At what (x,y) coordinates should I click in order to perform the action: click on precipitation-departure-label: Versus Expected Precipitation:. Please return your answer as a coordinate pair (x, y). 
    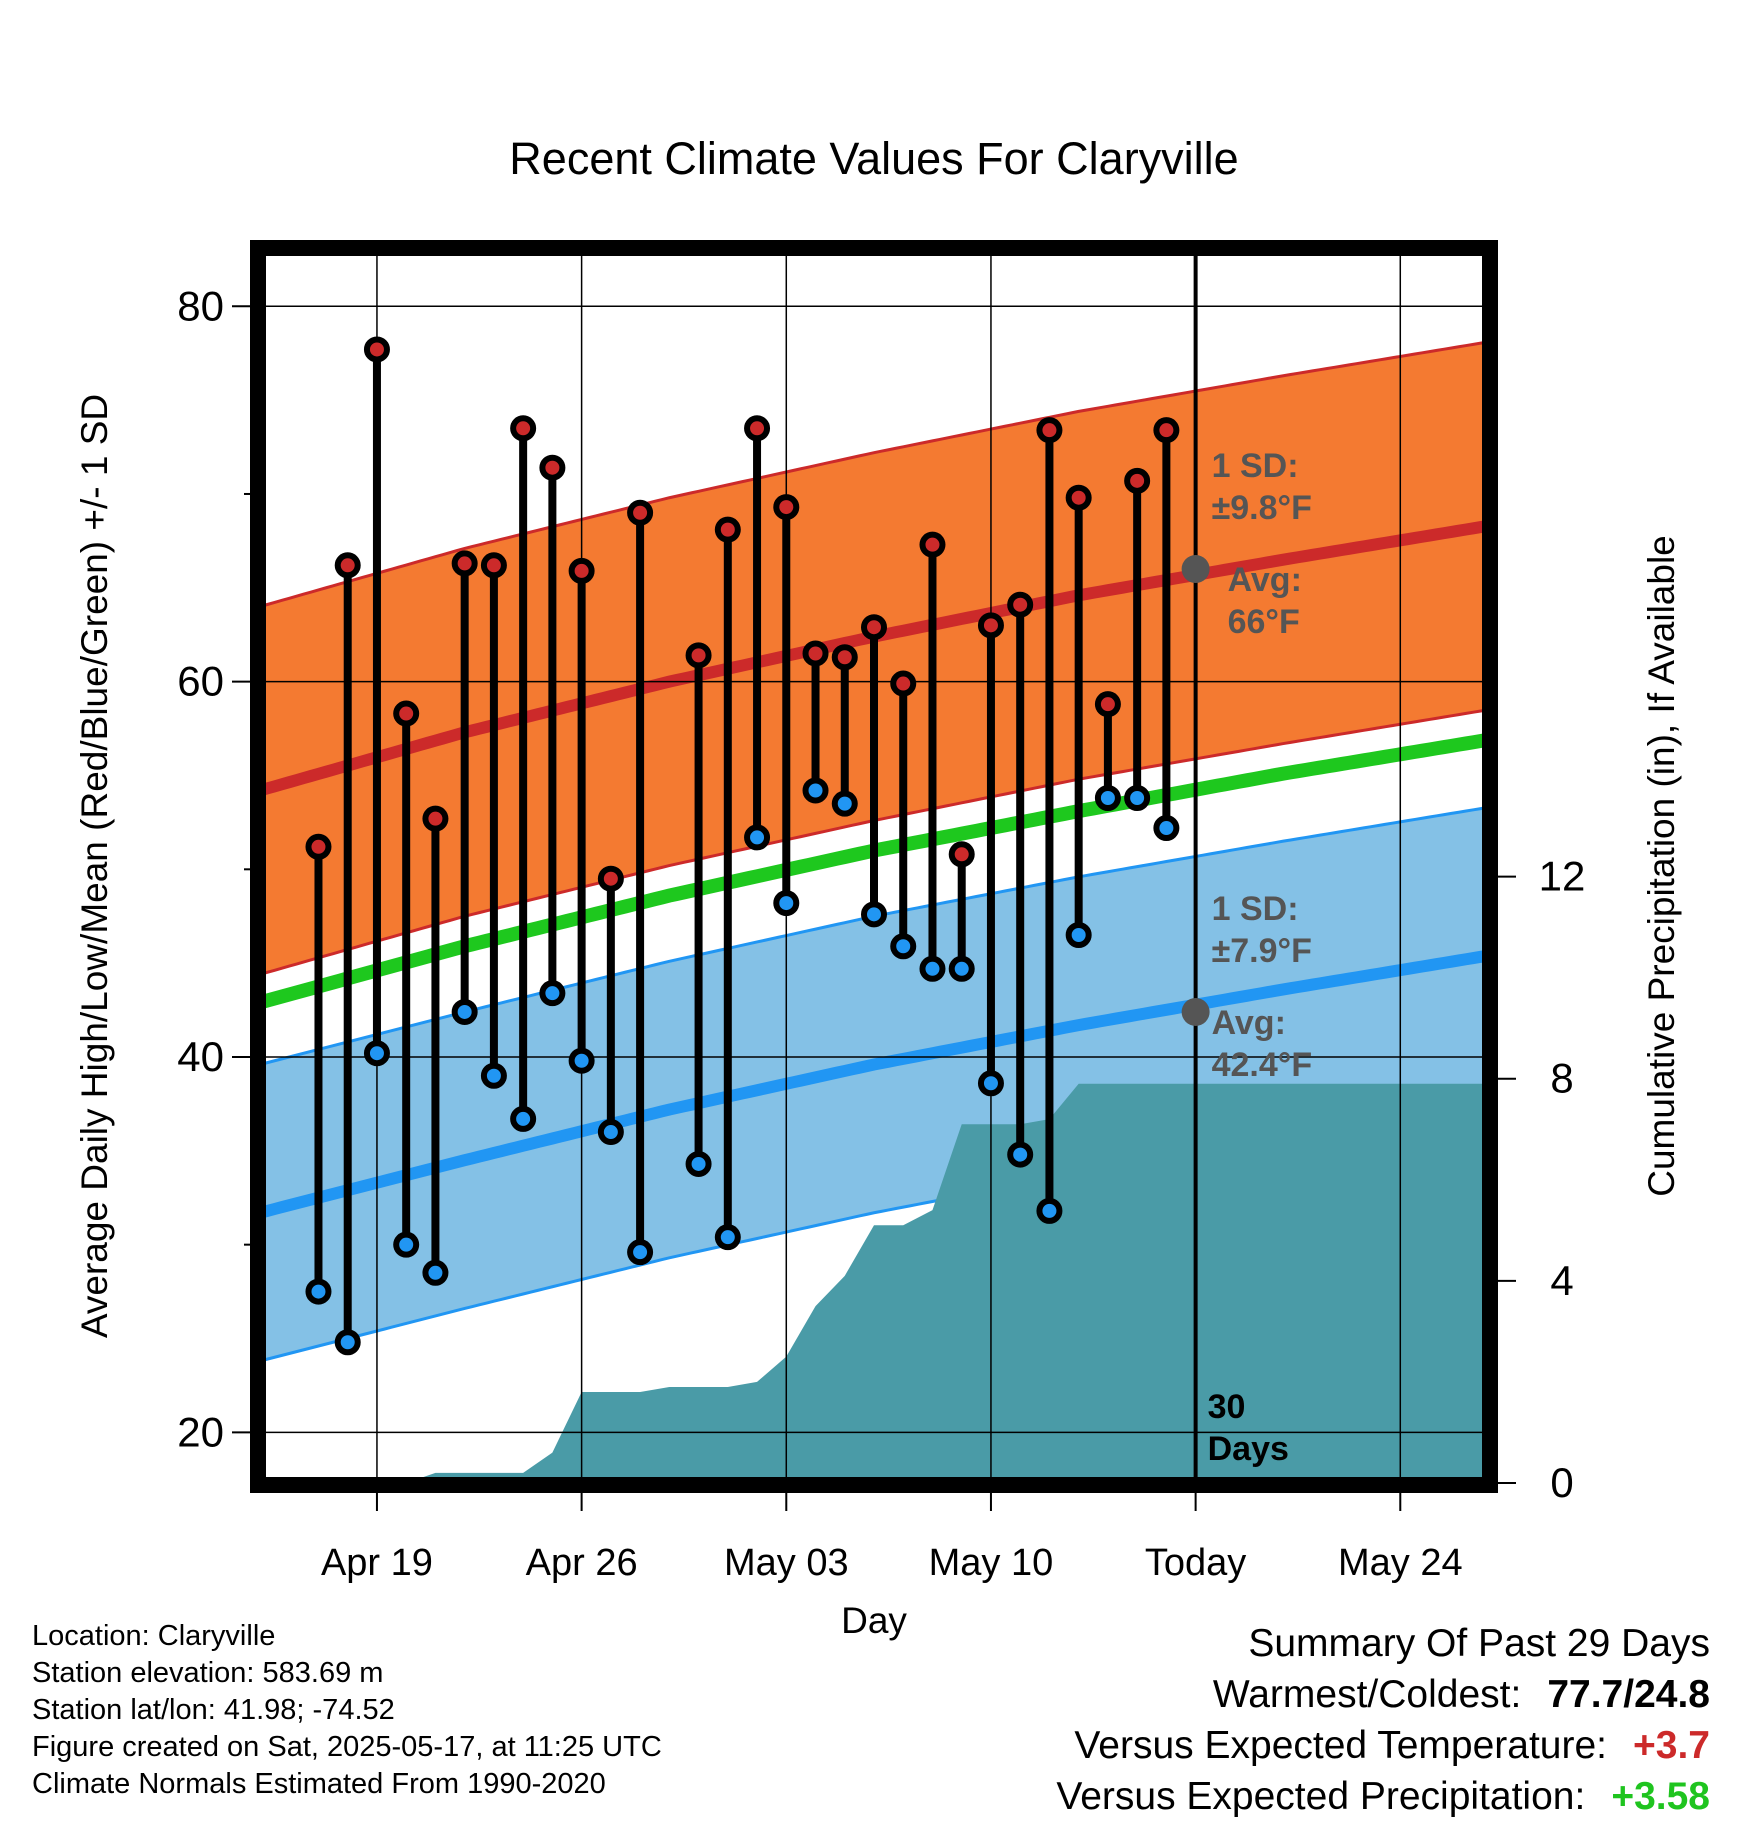
    Looking at the image, I should click on (1321, 1796).